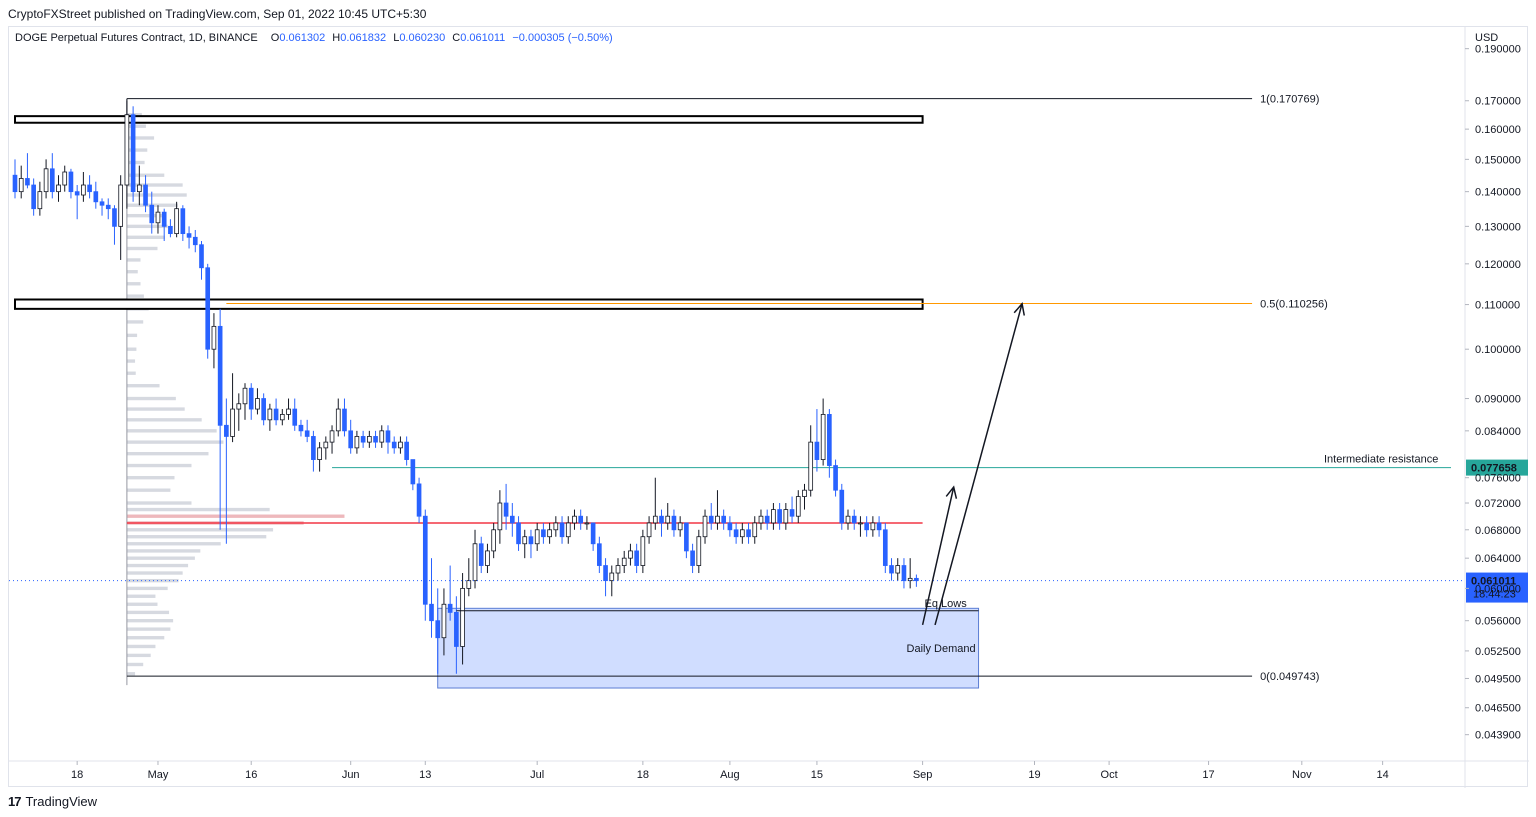 The image size is (1536, 817). Describe the element at coordinates (52, 801) in the screenshot. I see `tradingview-logo: 17 TradingView` at that location.